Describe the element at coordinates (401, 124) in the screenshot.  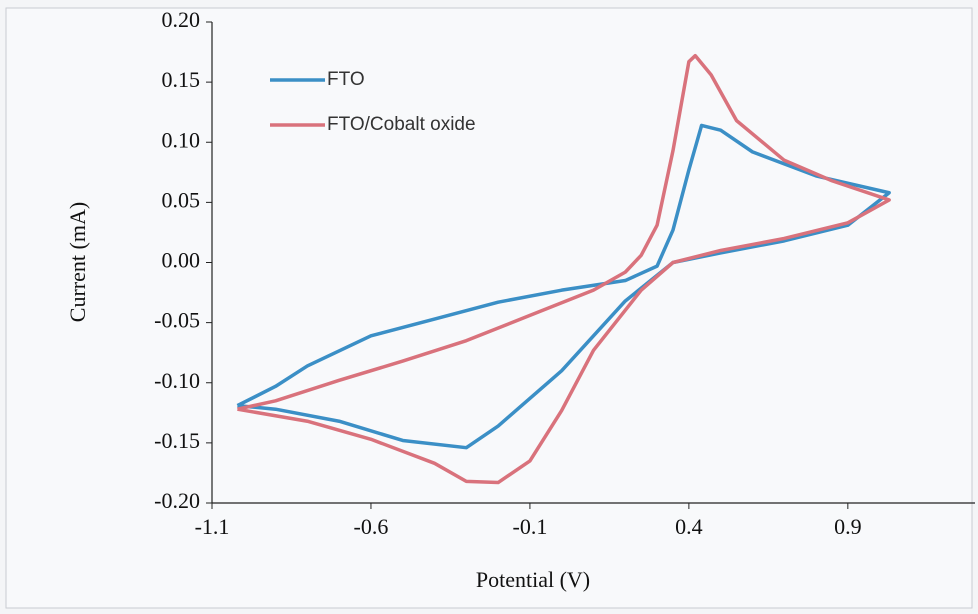
I see `legend-label: FTO/Cobalt oxide` at that location.